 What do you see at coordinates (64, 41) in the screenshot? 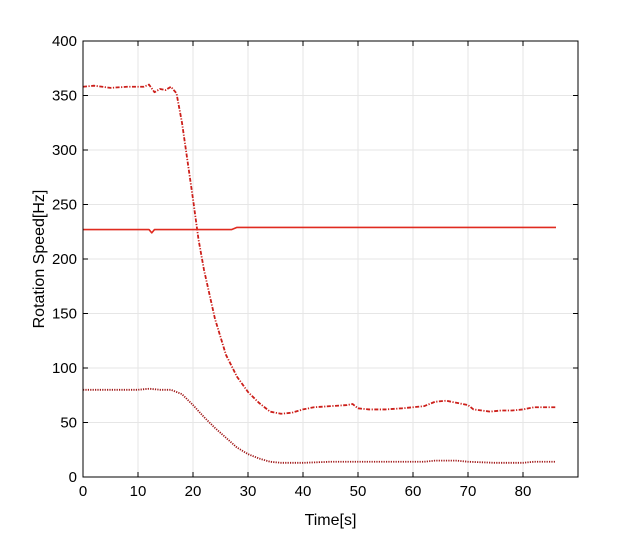
I see `y-tick-label: 400` at bounding box center [64, 41].